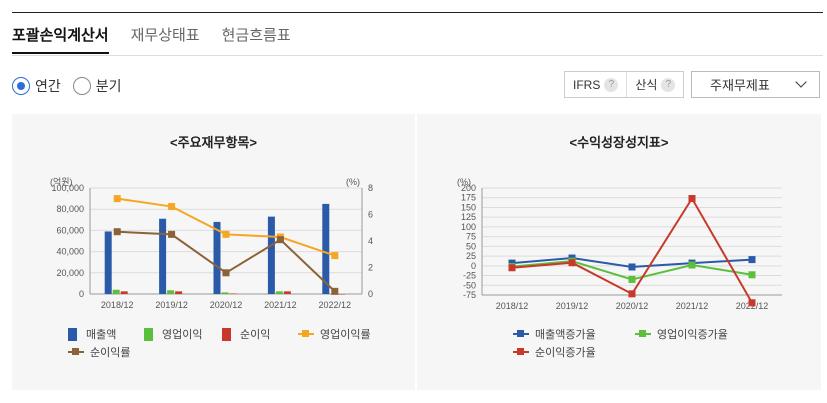 The image size is (827, 403). I want to click on y-tick-label: 50, so click(471, 246).